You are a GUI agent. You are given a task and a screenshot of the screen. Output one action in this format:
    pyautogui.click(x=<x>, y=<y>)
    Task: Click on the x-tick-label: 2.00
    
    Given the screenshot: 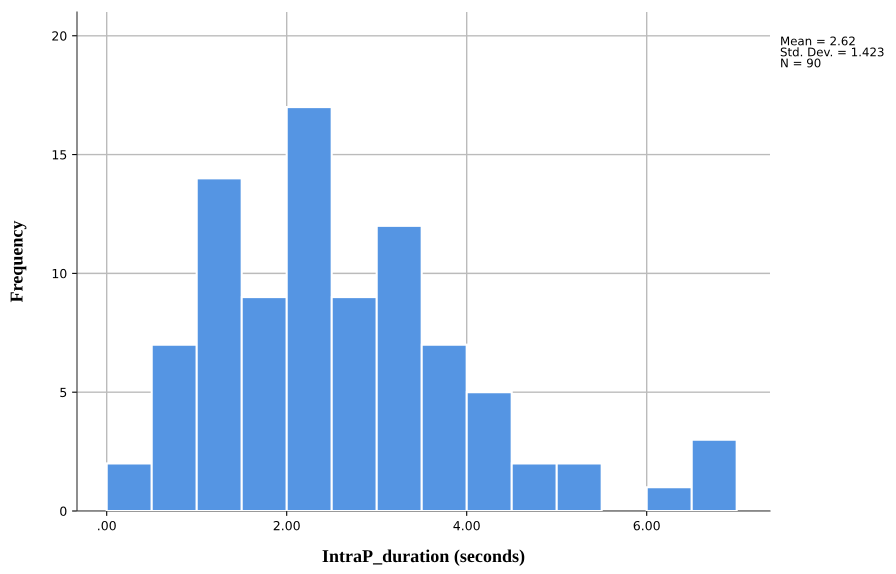 What is the action you would take?
    pyautogui.click(x=287, y=525)
    